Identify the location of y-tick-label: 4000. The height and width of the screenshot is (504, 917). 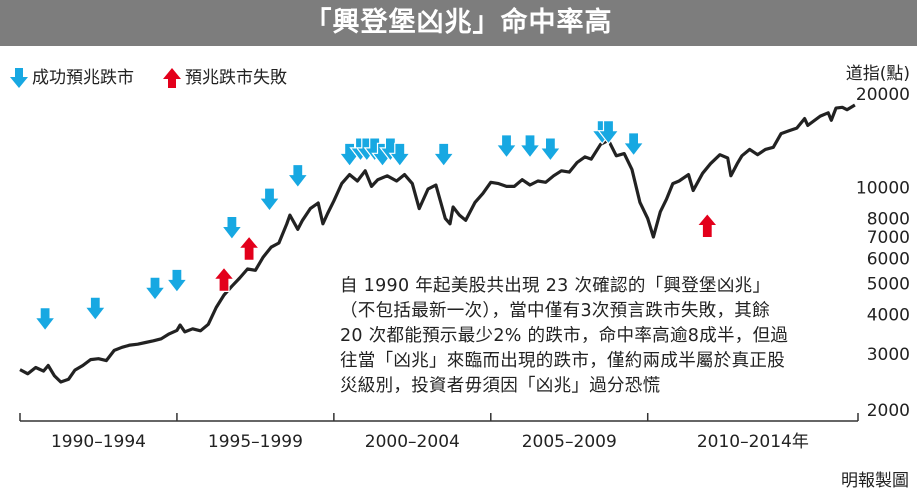
(888, 315).